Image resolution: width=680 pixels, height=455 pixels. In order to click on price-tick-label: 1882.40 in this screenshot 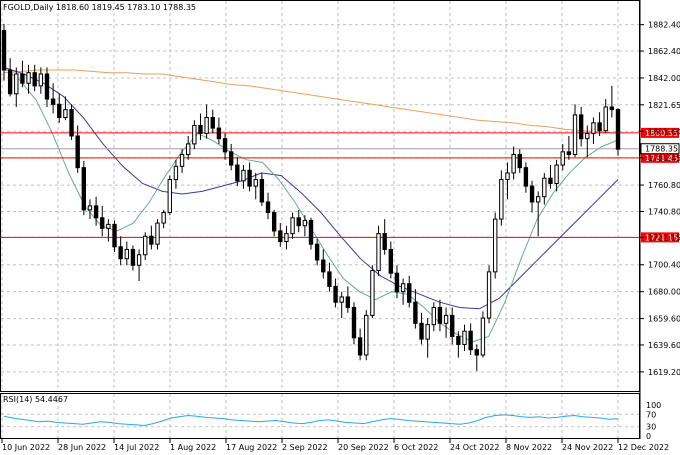, I will do `click(664, 25)`.